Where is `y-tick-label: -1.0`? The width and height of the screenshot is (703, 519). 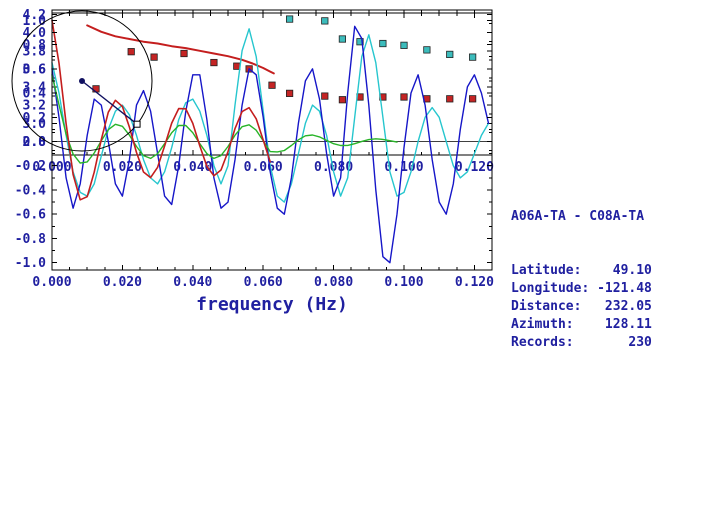 y-tick-label: -1.0 is located at coordinates (30, 263).